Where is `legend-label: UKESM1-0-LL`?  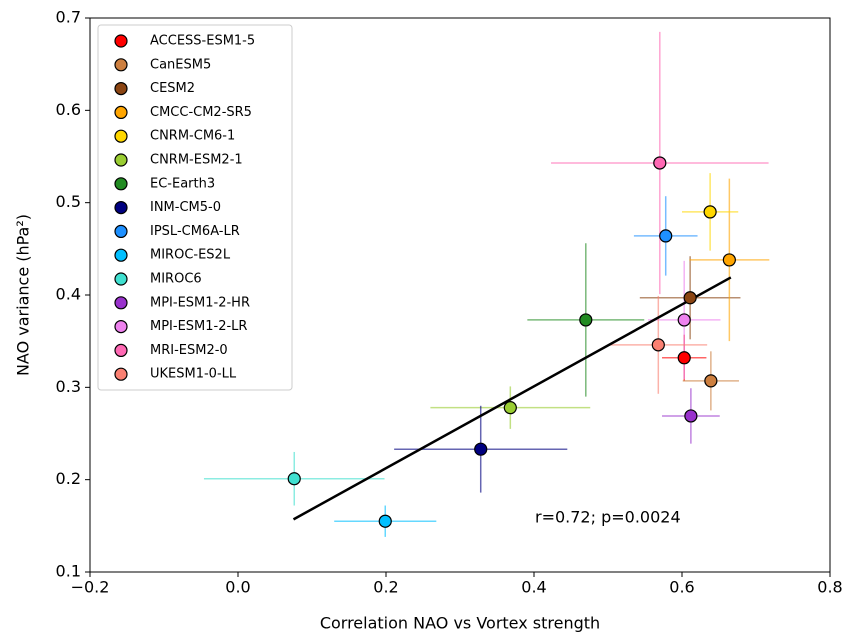
legend-label: UKESM1-0-LL is located at coordinates (193, 374).